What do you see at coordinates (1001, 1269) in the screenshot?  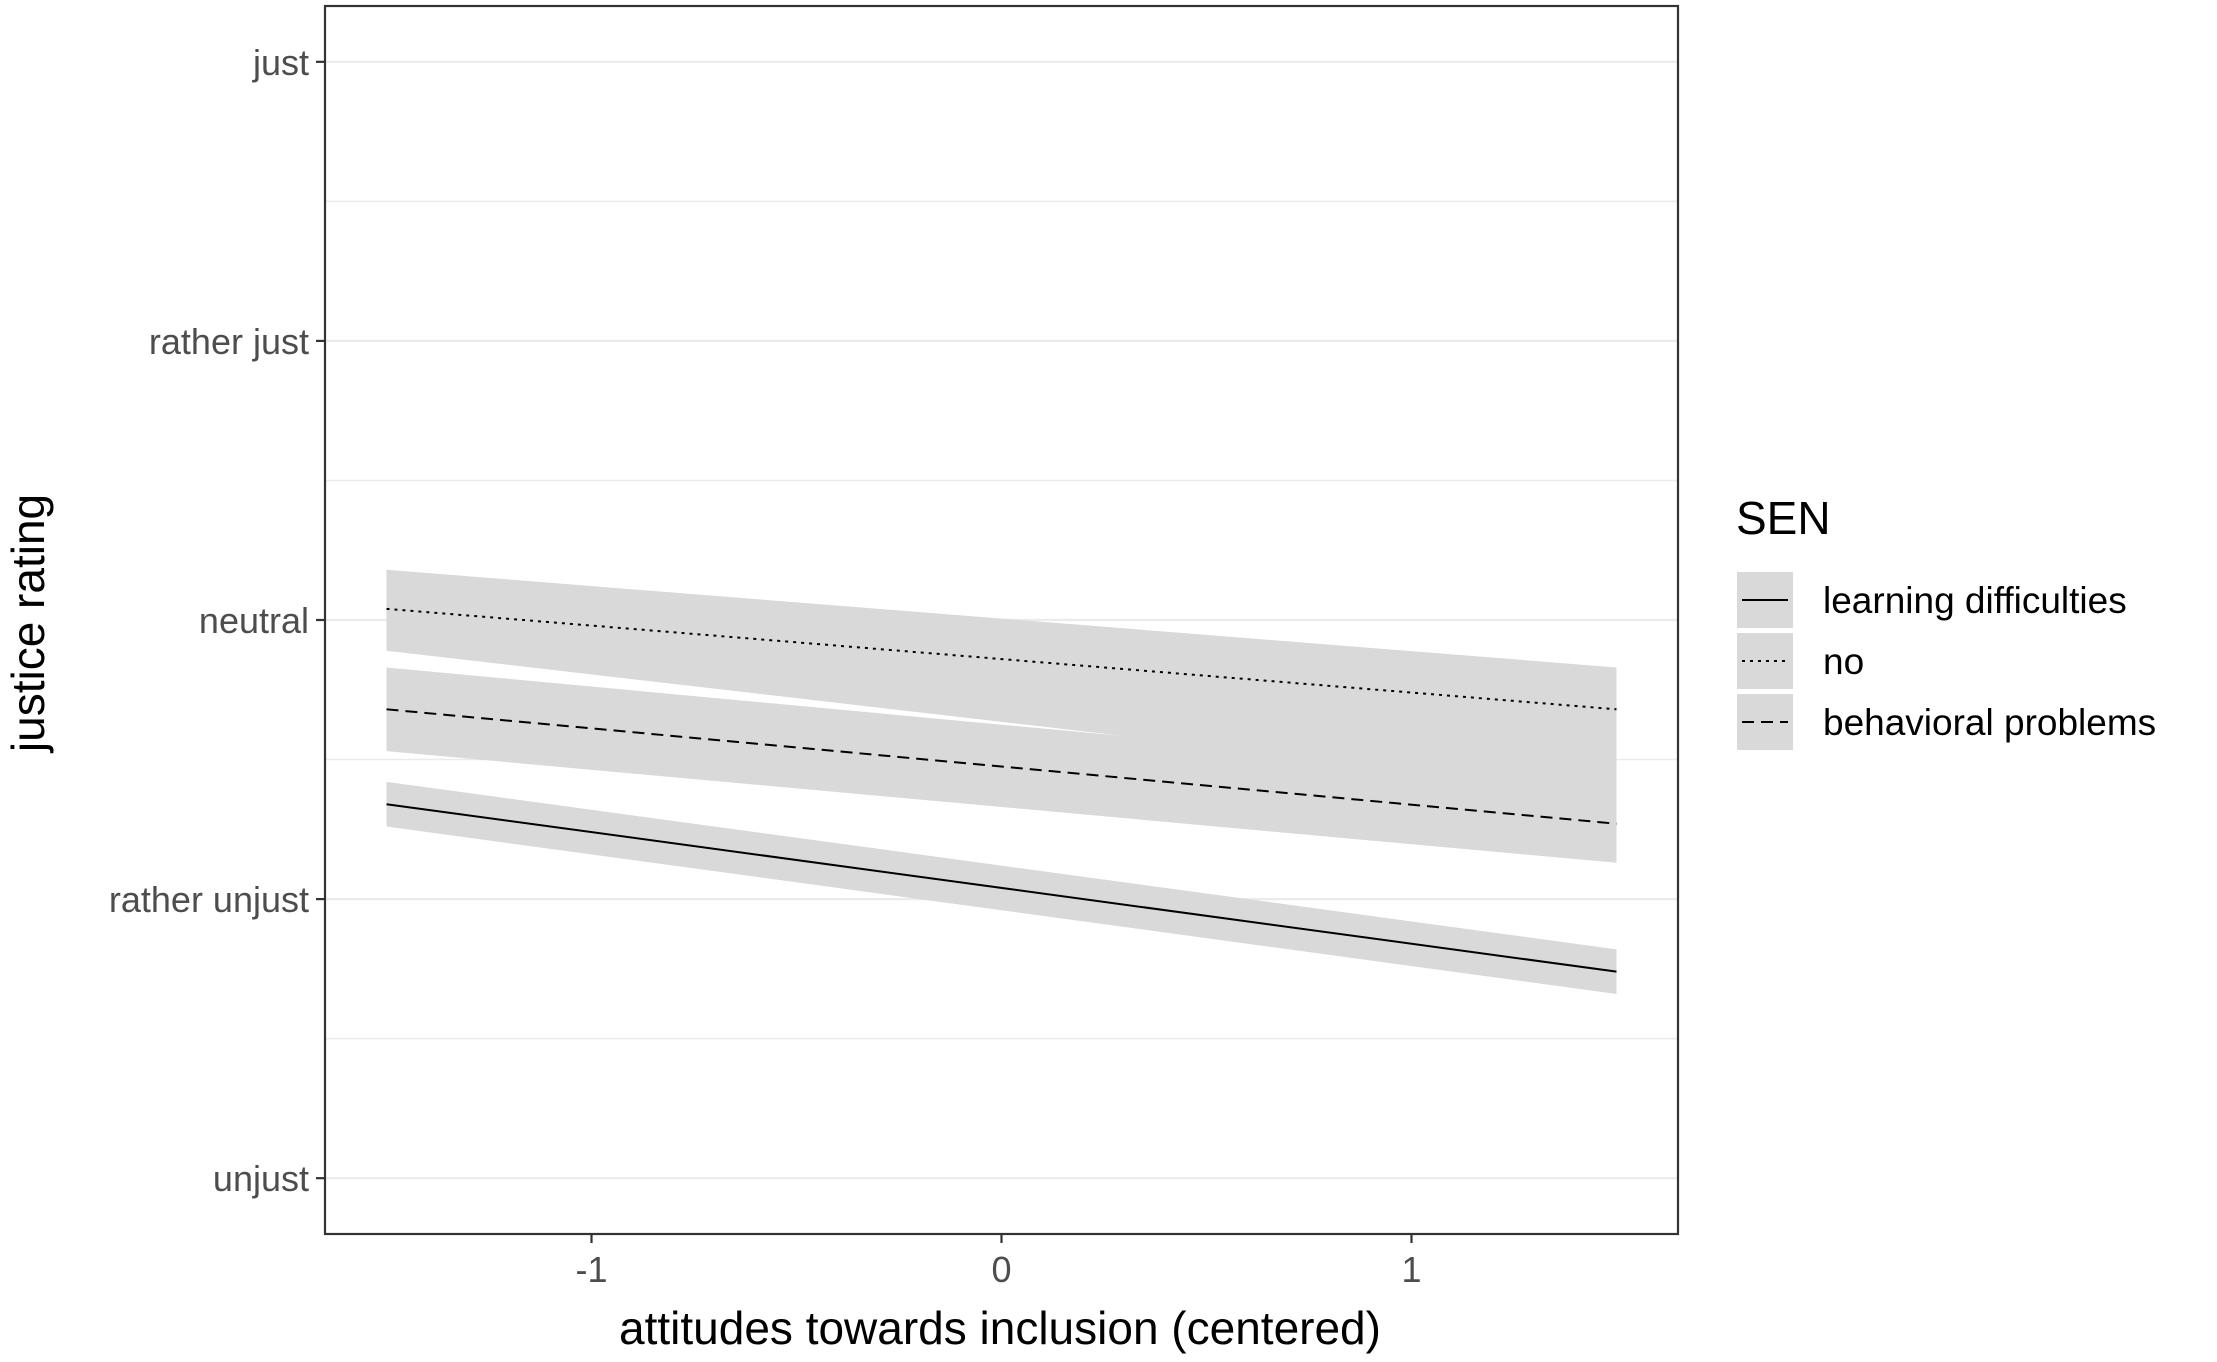 I see `x-tick-label: 0` at bounding box center [1001, 1269].